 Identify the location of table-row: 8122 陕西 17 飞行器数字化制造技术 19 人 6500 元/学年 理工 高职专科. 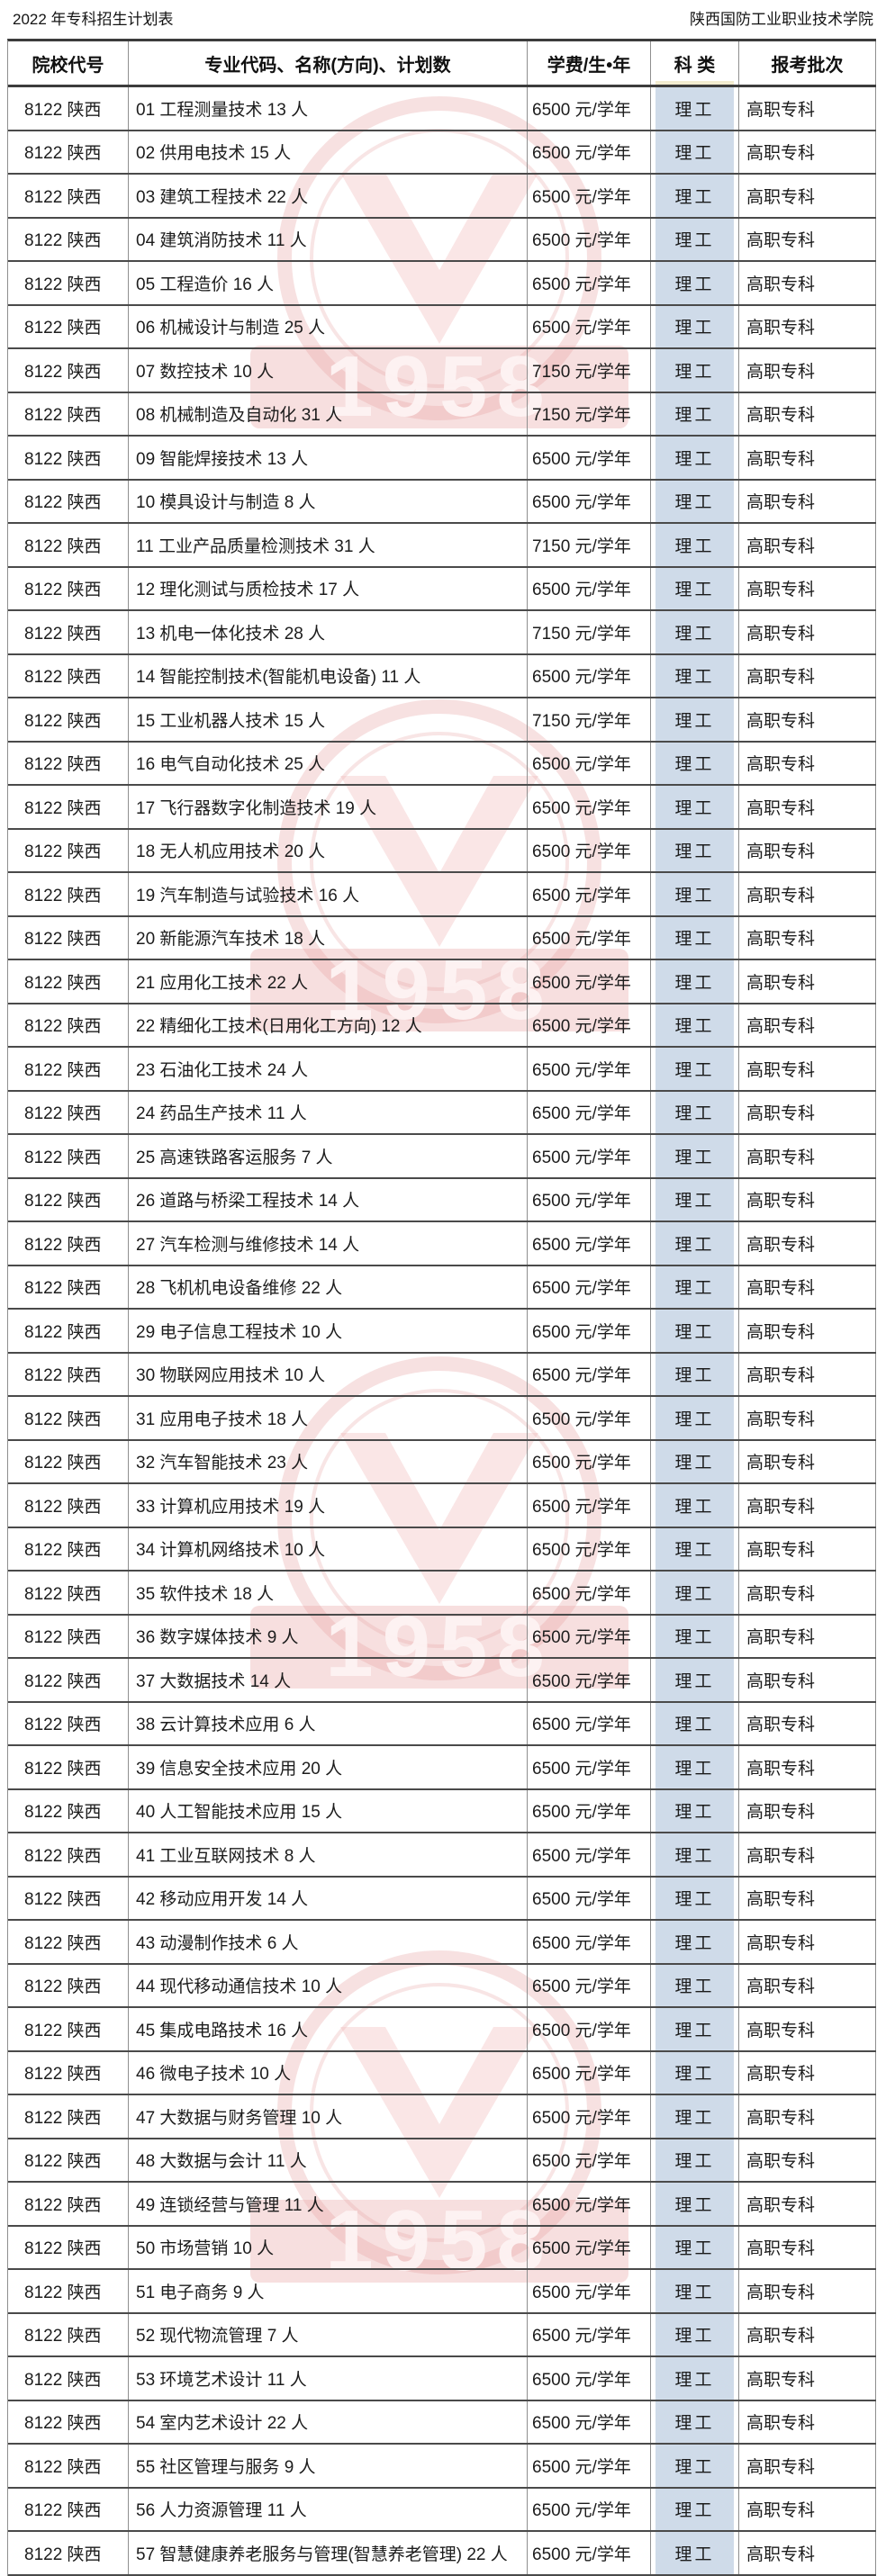
(442, 808).